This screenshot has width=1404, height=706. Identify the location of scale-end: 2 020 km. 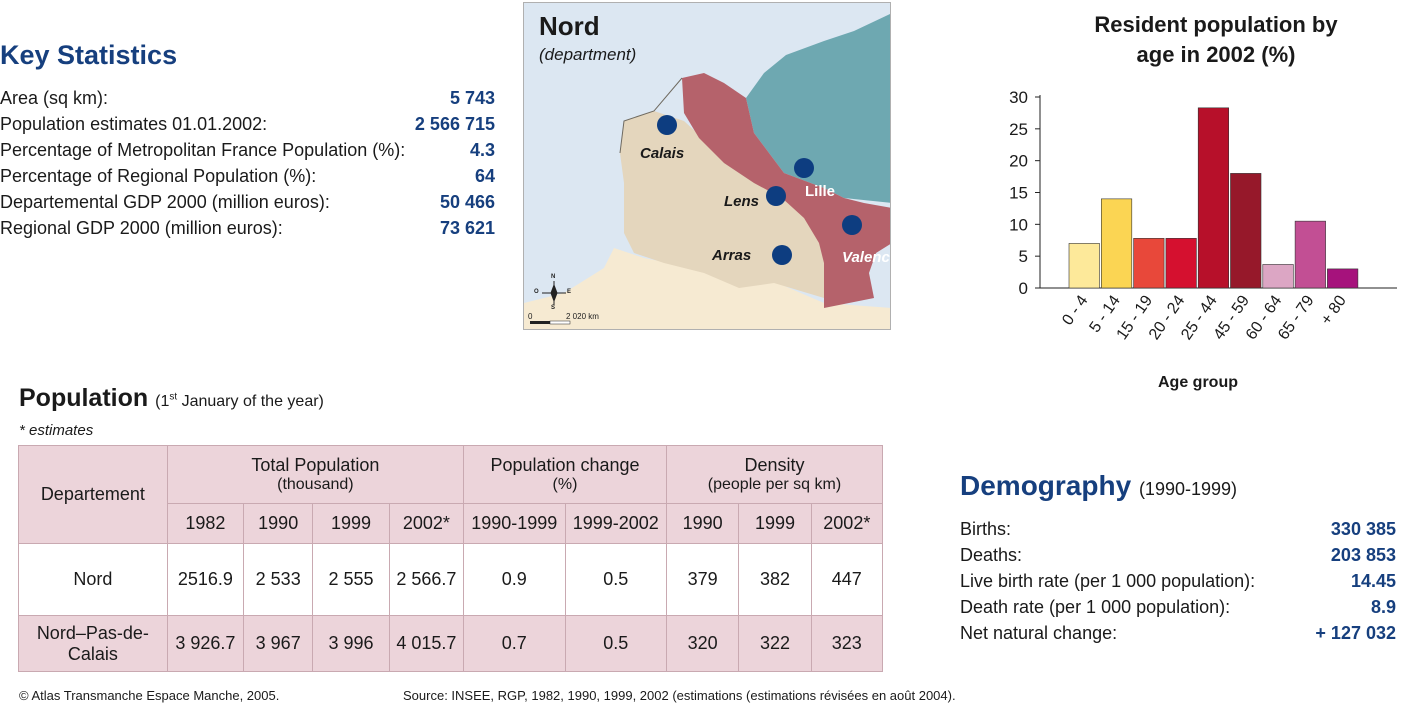
(582, 316).